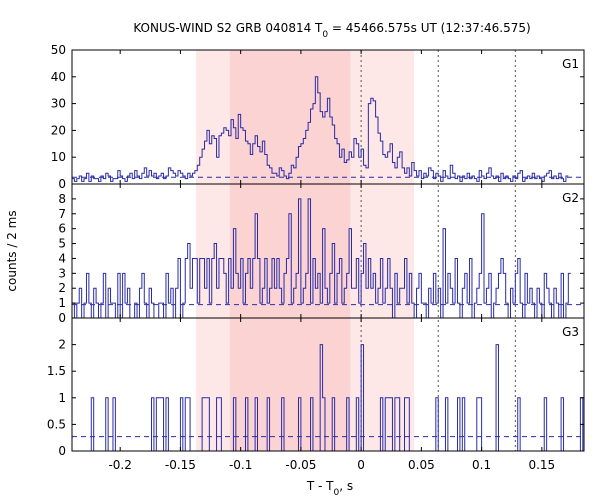 Image resolution: width=600 pixels, height=500 pixels. Describe the element at coordinates (62, 244) in the screenshot. I see `y-tick-label-g2-5: 5` at that location.